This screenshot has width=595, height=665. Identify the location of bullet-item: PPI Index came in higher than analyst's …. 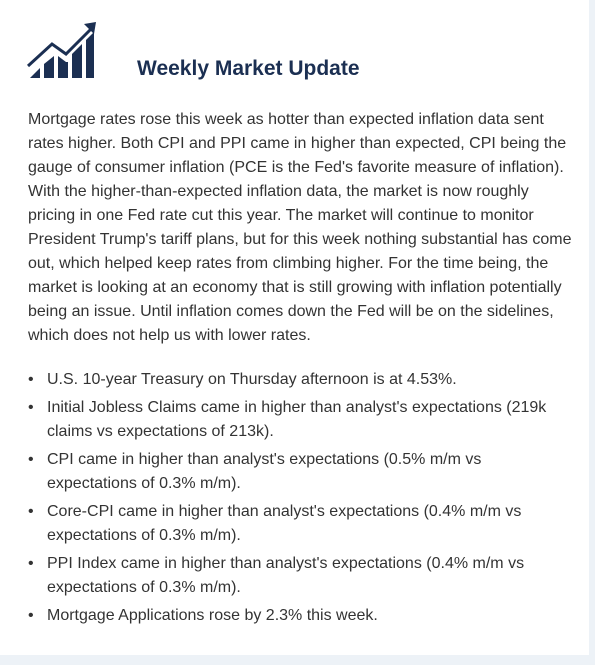
(293, 576).